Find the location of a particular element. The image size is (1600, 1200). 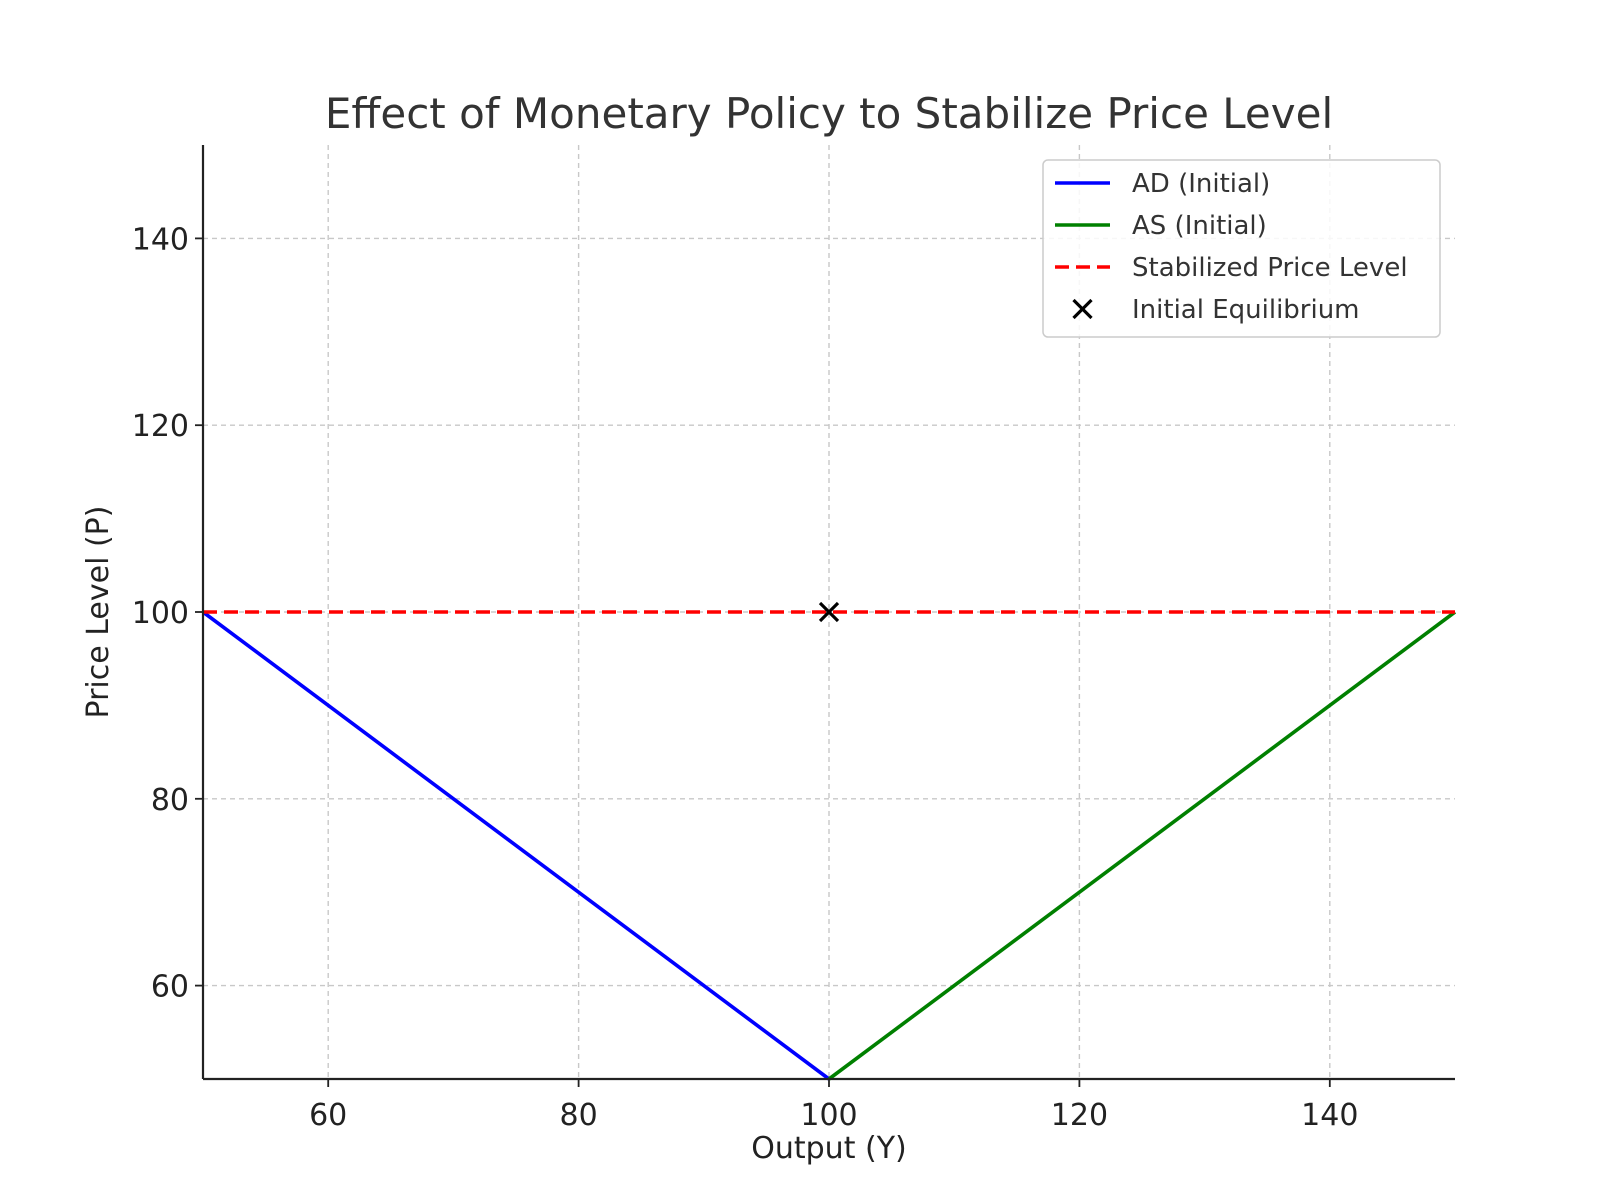

legend-label: Stabilized Price Level is located at coordinates (1270, 268).